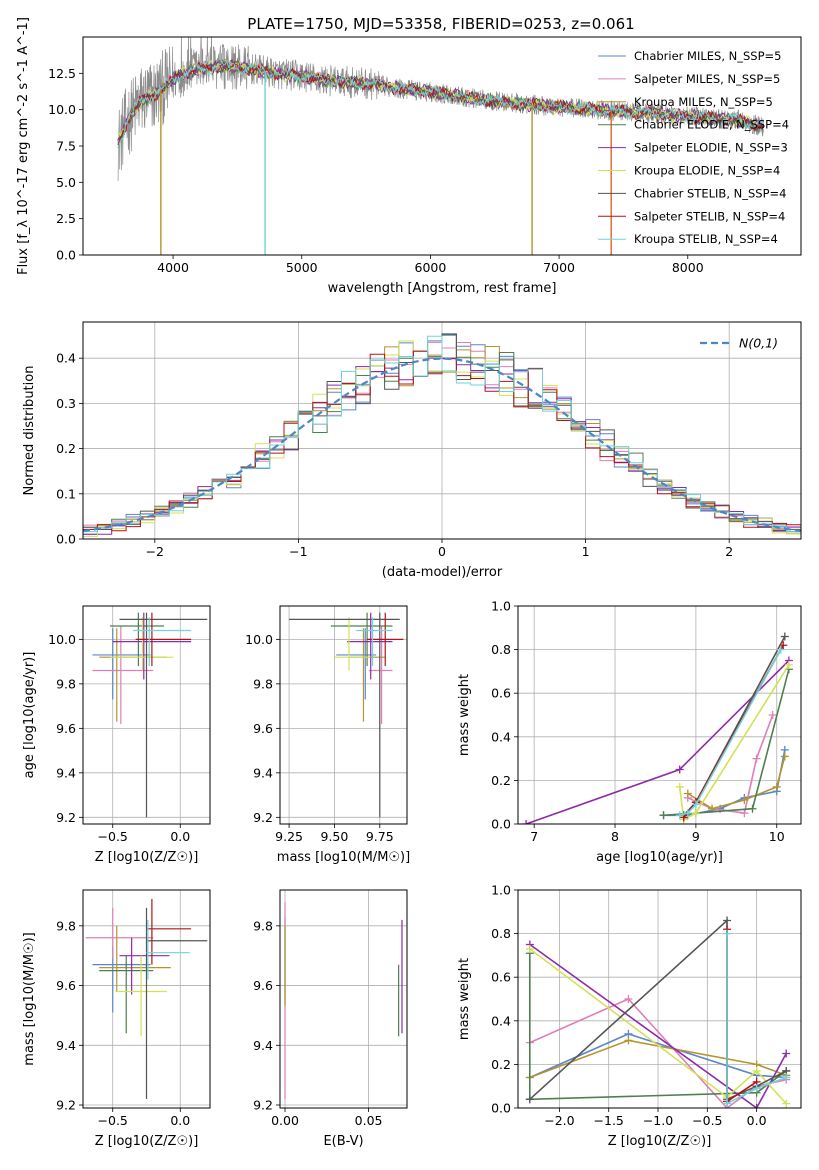 The height and width of the screenshot is (1170, 819). I want to click on x-tick-label: 9.25, so click(289, 836).